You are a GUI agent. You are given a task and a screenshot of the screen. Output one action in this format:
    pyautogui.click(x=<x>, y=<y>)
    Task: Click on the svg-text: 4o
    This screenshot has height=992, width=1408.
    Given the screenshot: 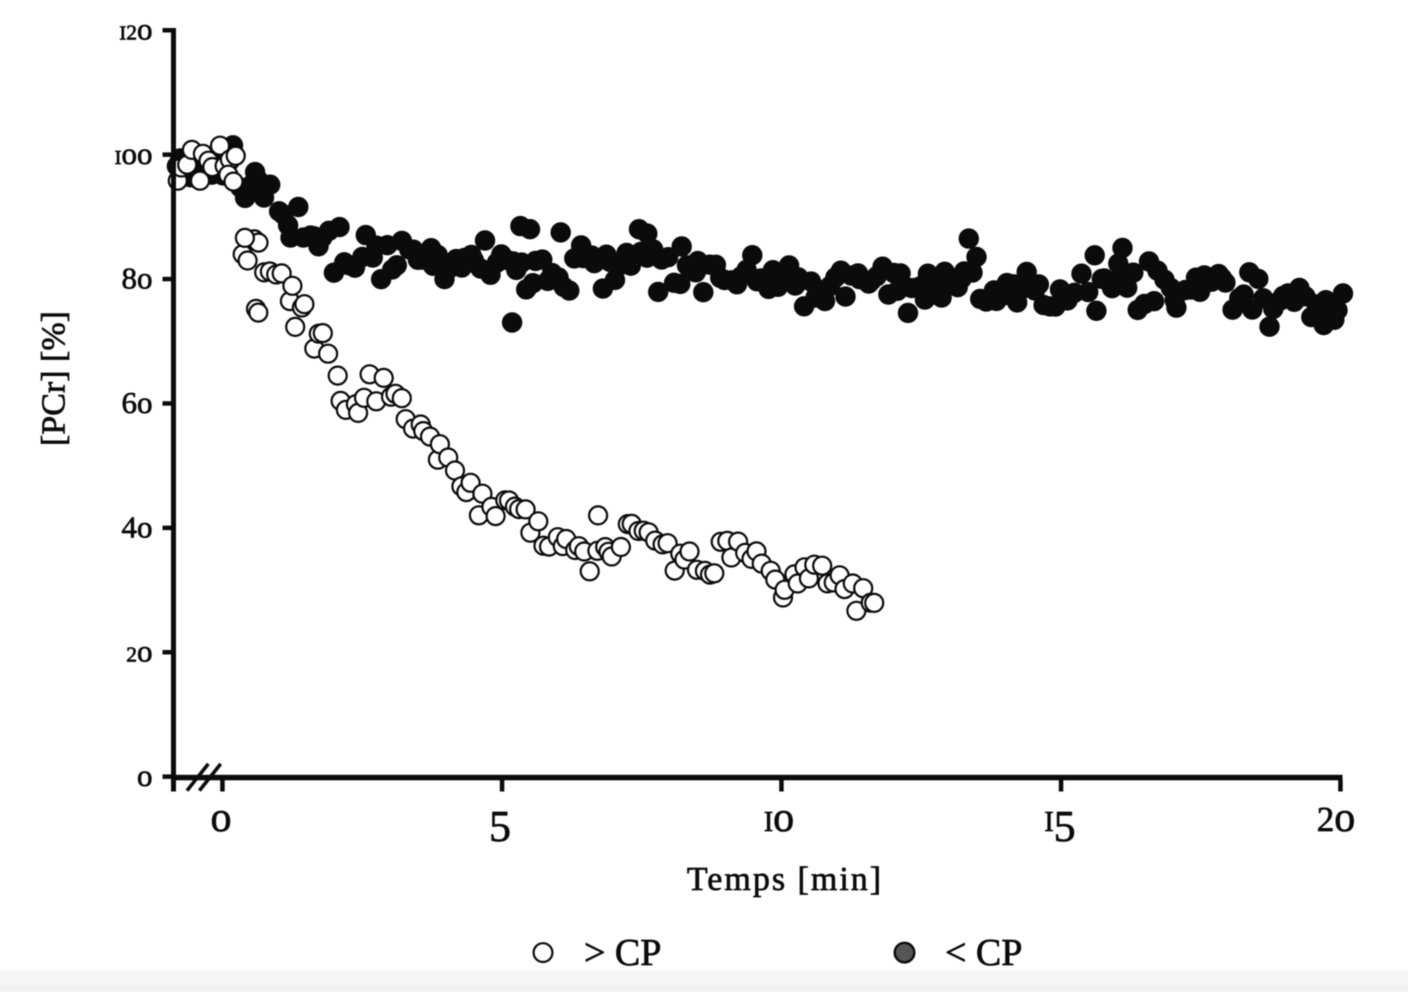 What is the action you would take?
    pyautogui.click(x=137, y=526)
    